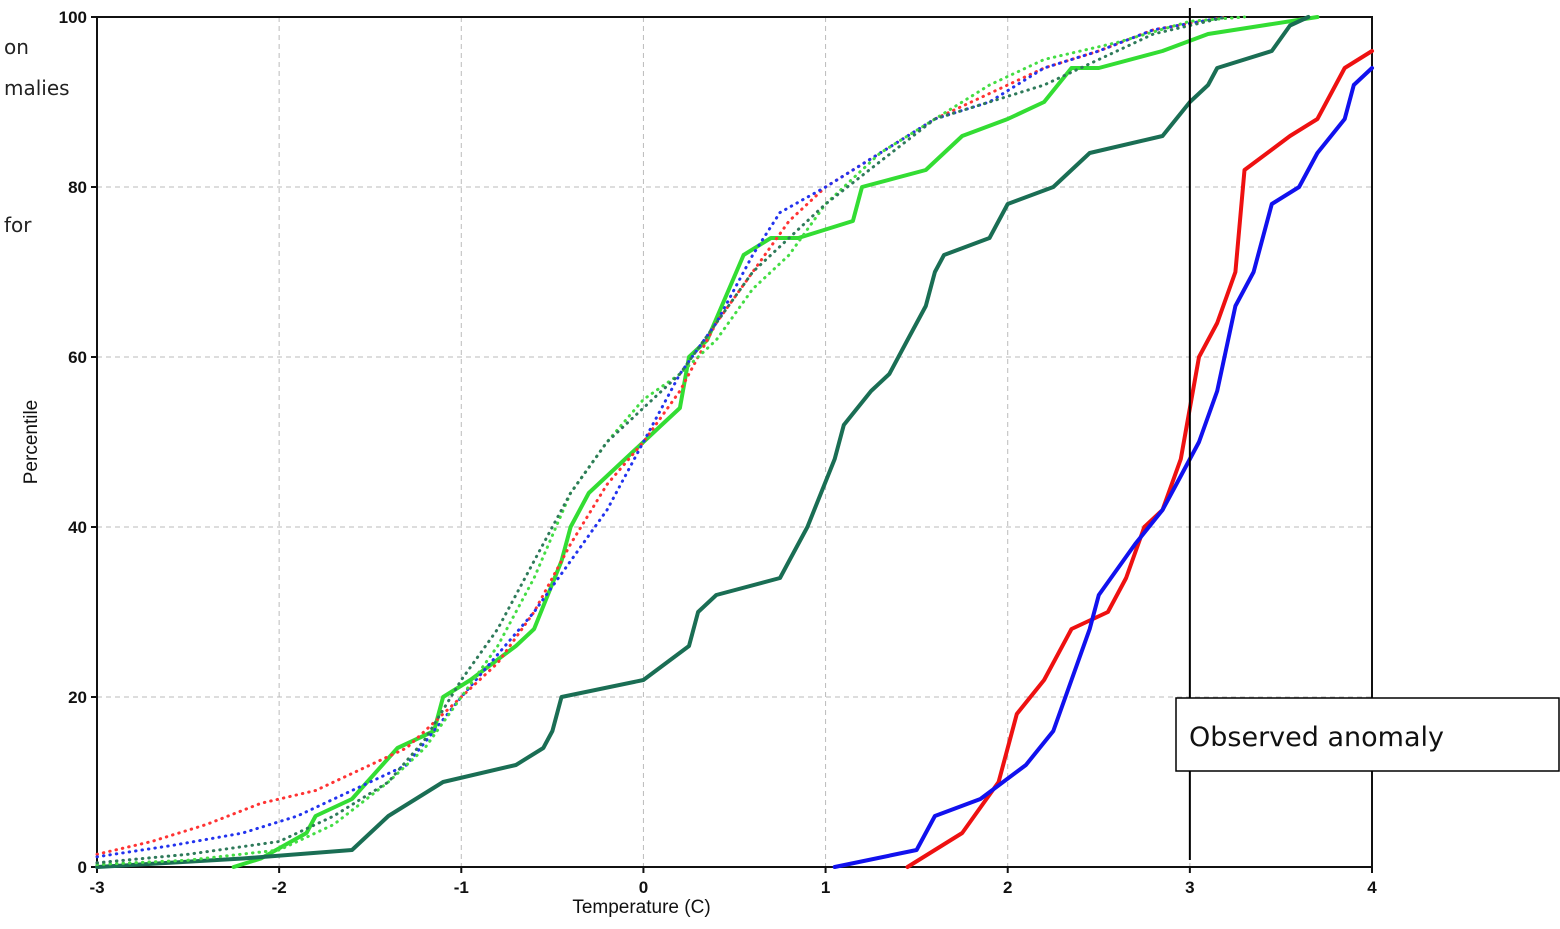 This screenshot has width=1560, height=929. I want to click on left-text-fragments: on malies for, so click(37, 136).